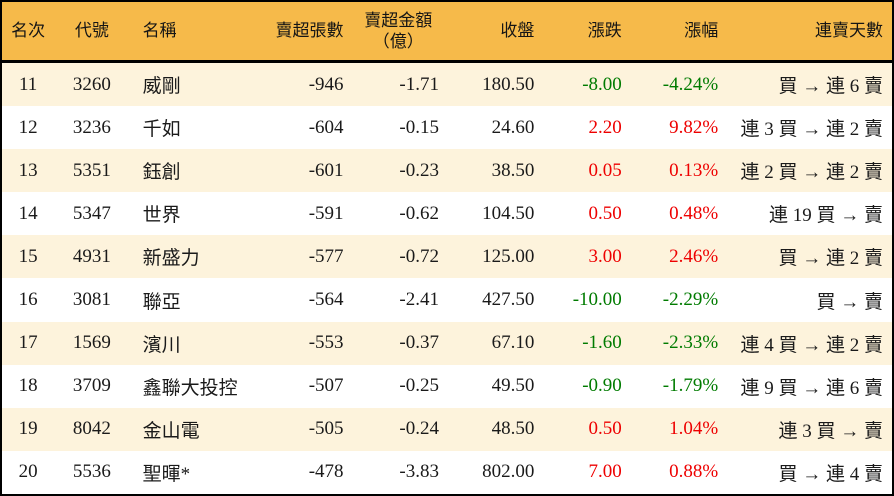  I want to click on close-cell: 427.50, so click(508, 300).